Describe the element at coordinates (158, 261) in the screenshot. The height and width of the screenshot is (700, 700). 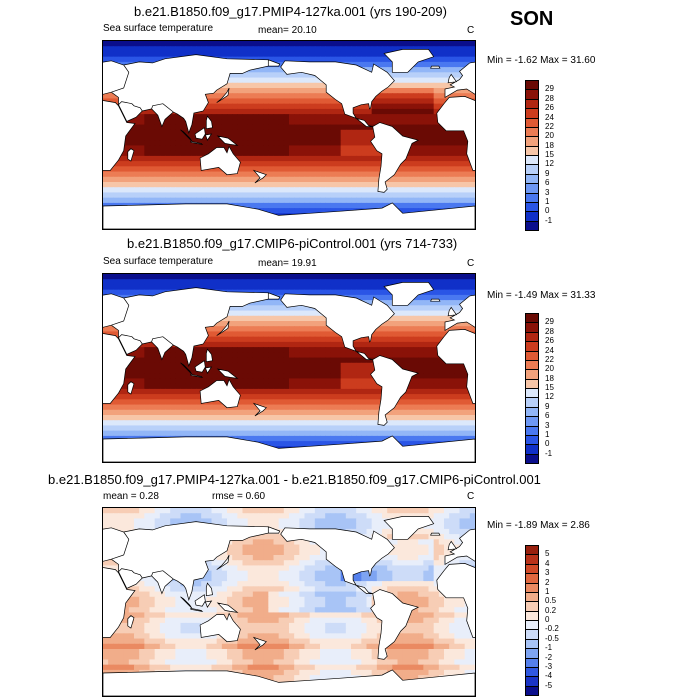
I see `panel2-variable: Sea surface temperature` at that location.